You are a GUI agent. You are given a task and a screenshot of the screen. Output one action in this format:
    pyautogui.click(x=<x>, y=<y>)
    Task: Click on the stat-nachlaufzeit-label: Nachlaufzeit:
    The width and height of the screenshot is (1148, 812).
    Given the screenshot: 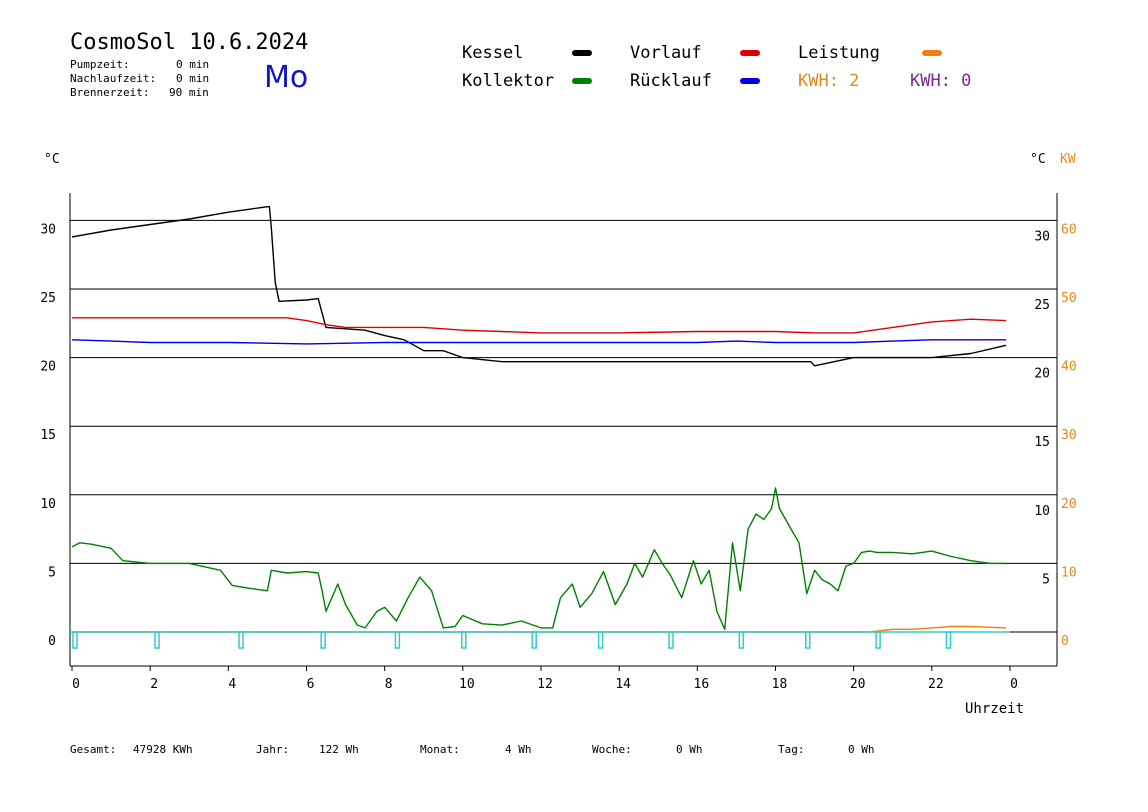 What is the action you would take?
    pyautogui.click(x=113, y=78)
    